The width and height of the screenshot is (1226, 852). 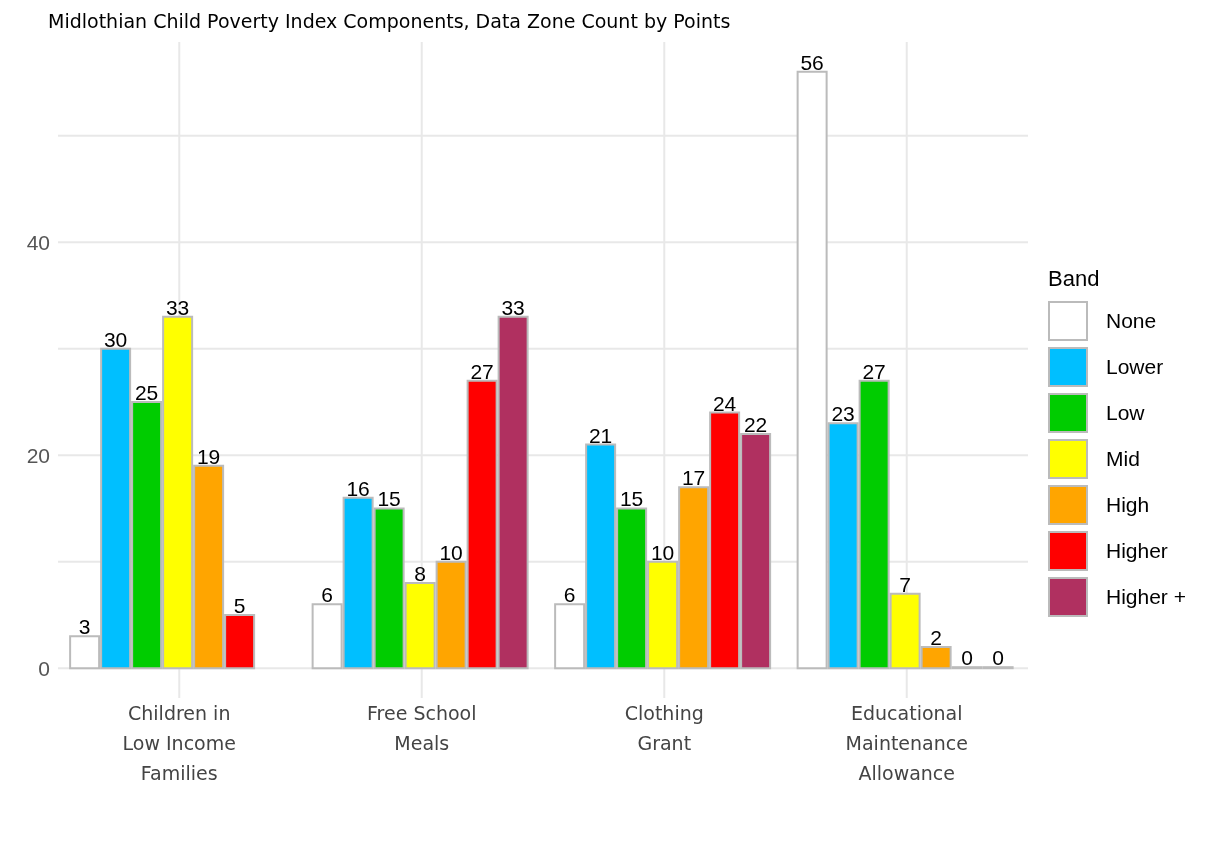 I want to click on legend-label: None, so click(x=1131, y=321).